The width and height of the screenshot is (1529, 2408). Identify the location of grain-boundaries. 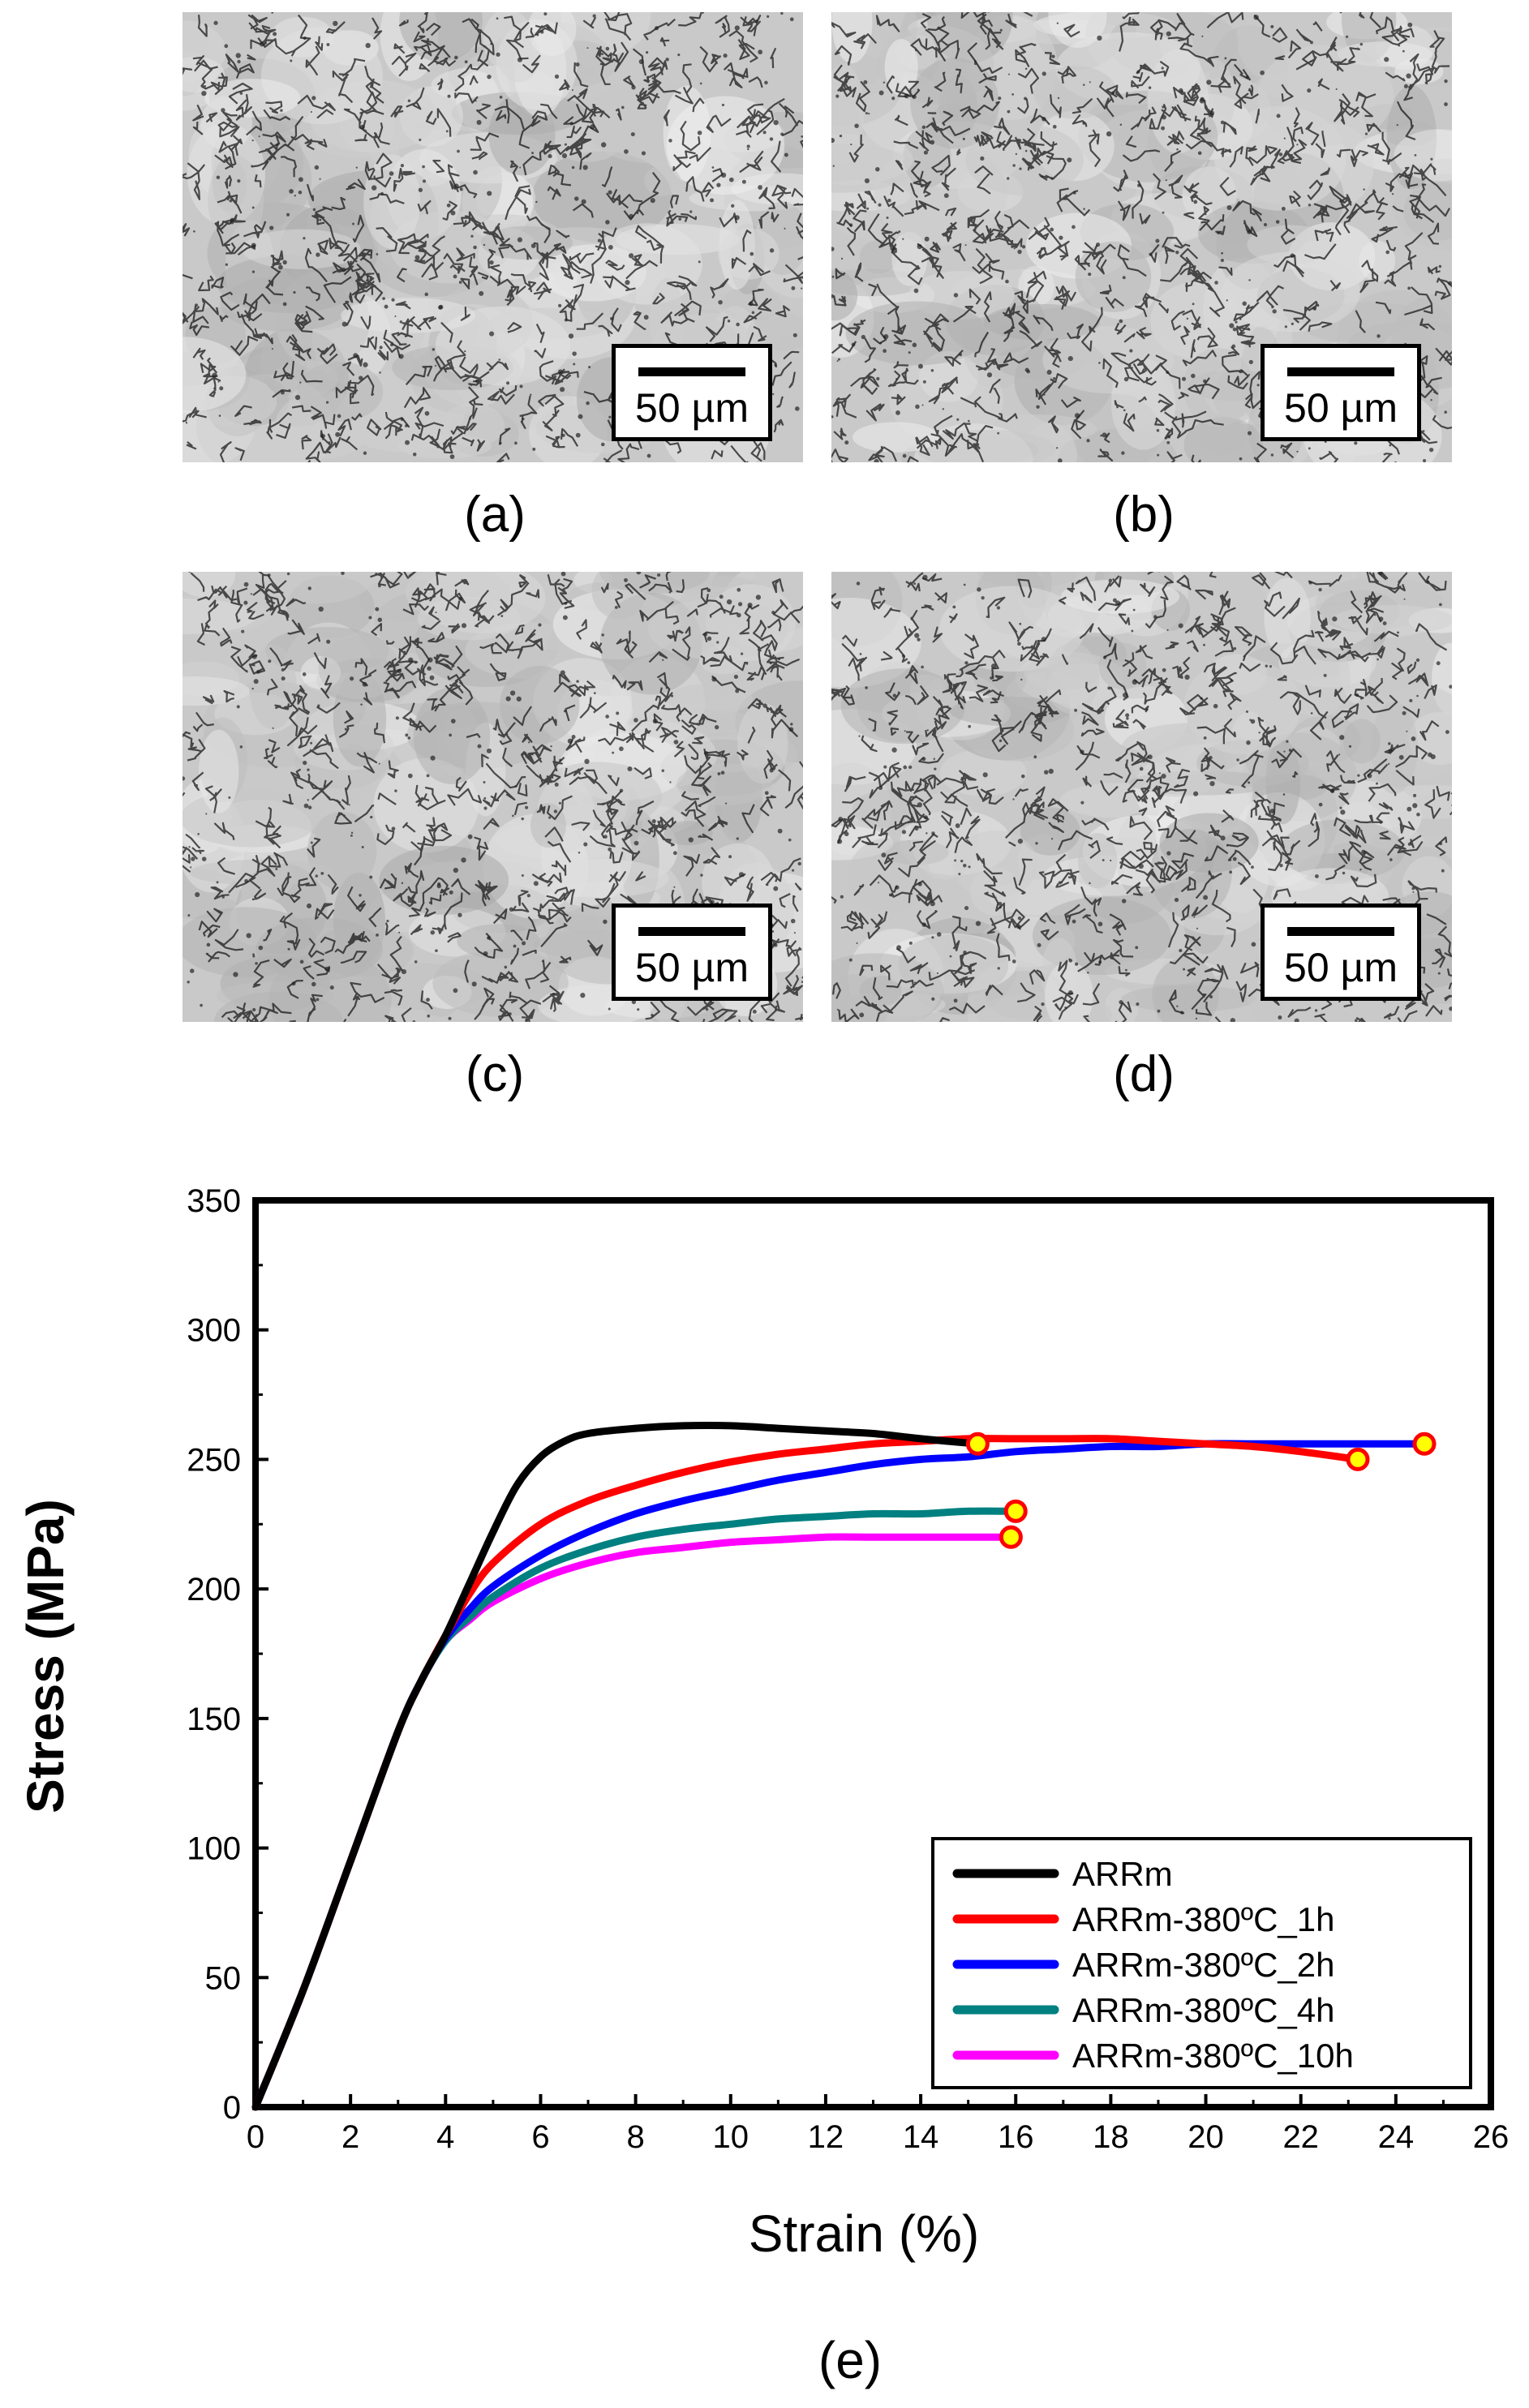
(493, 797).